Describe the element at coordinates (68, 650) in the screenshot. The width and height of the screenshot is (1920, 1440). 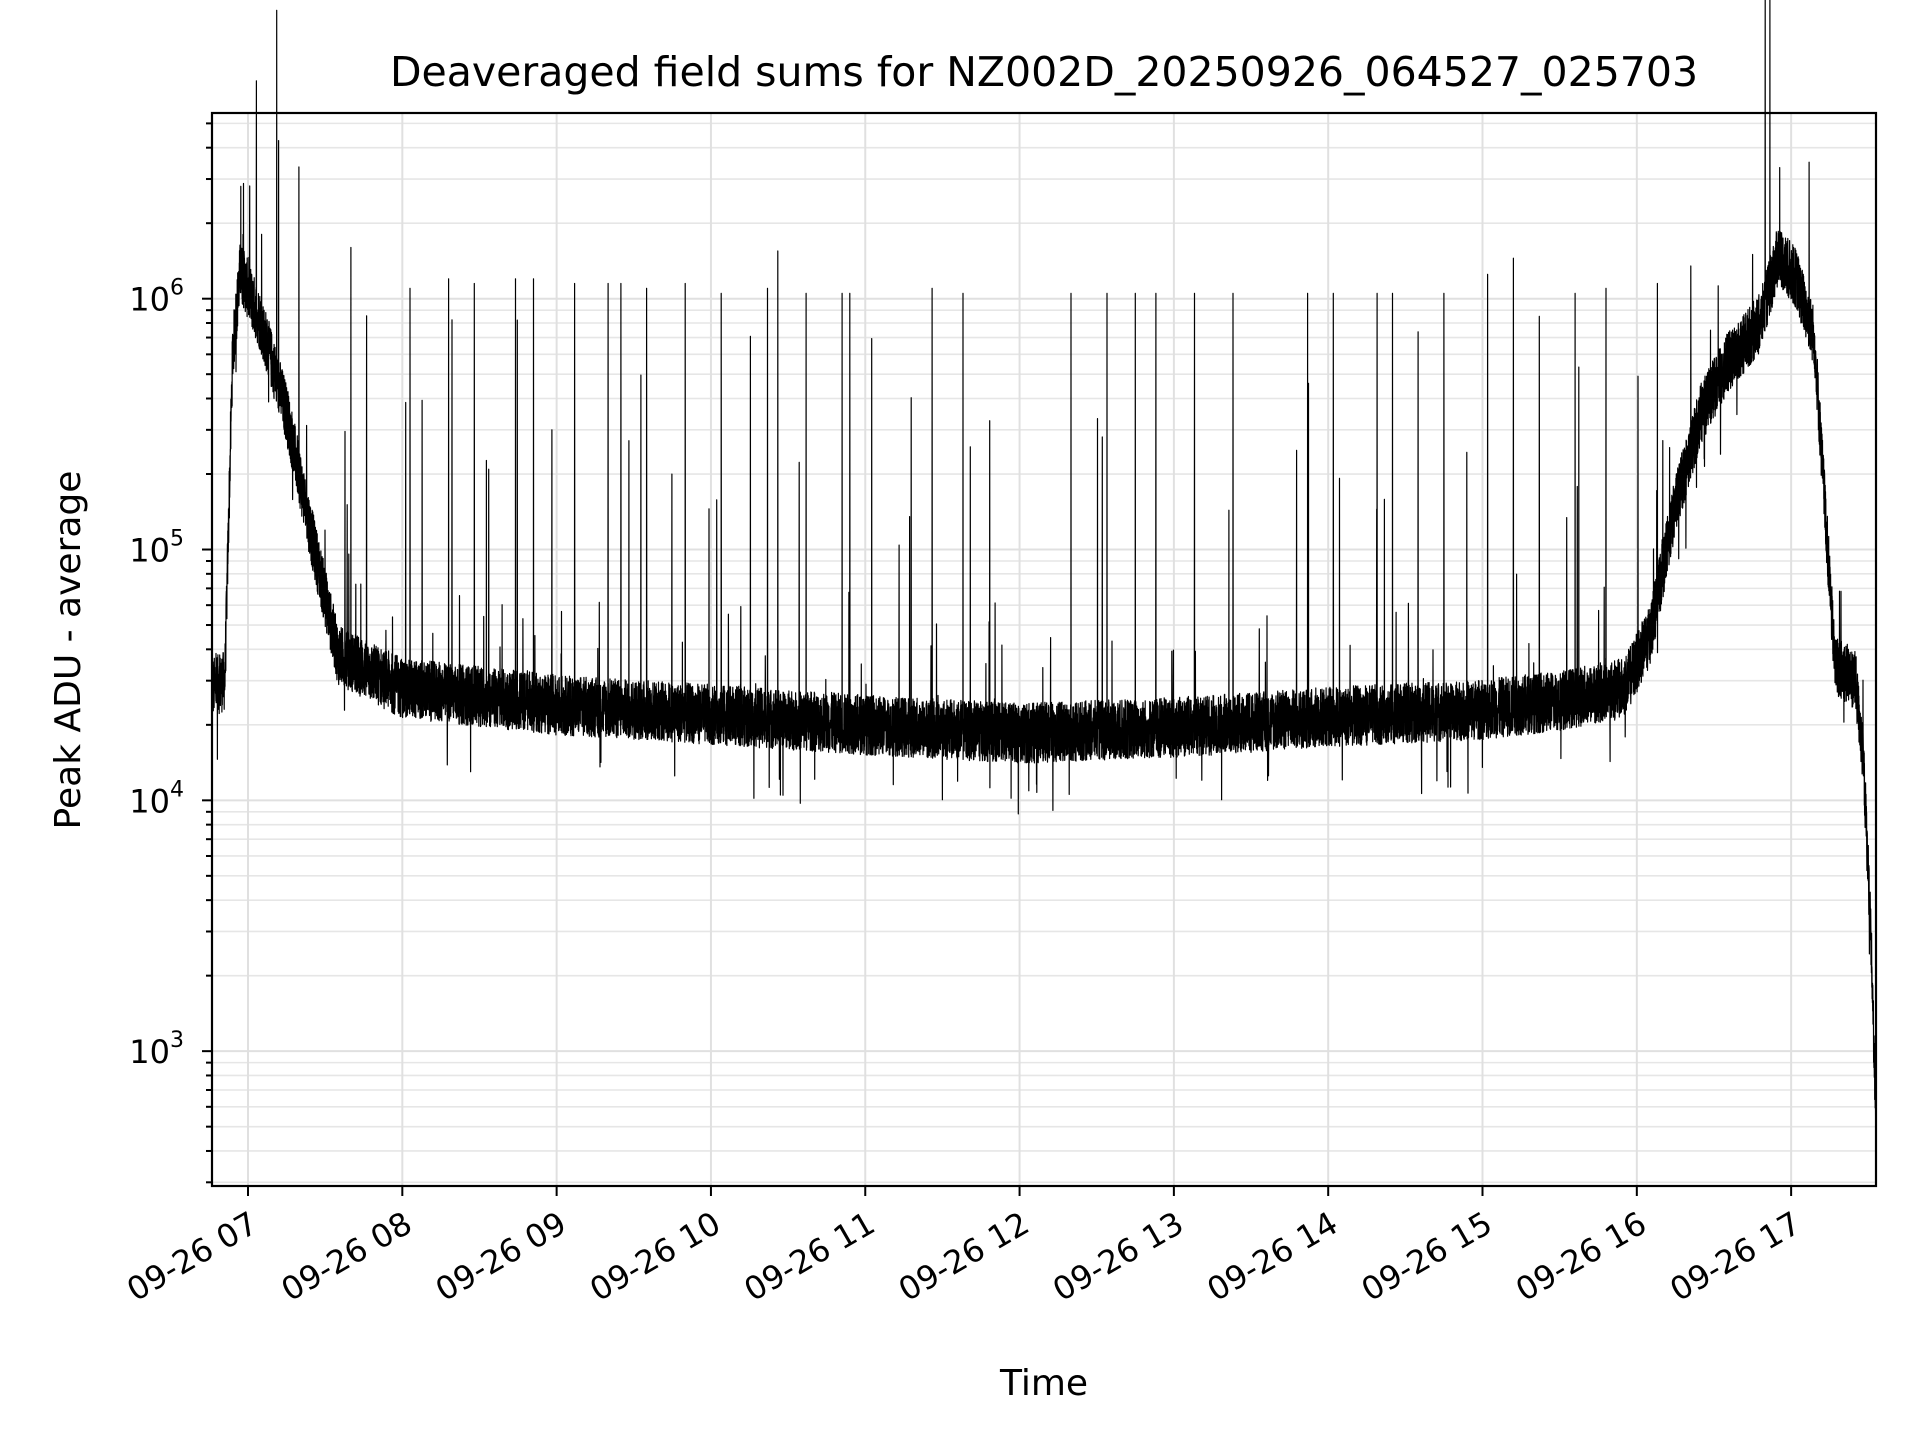
I see `y-axis-label: Peak ADU - average` at that location.